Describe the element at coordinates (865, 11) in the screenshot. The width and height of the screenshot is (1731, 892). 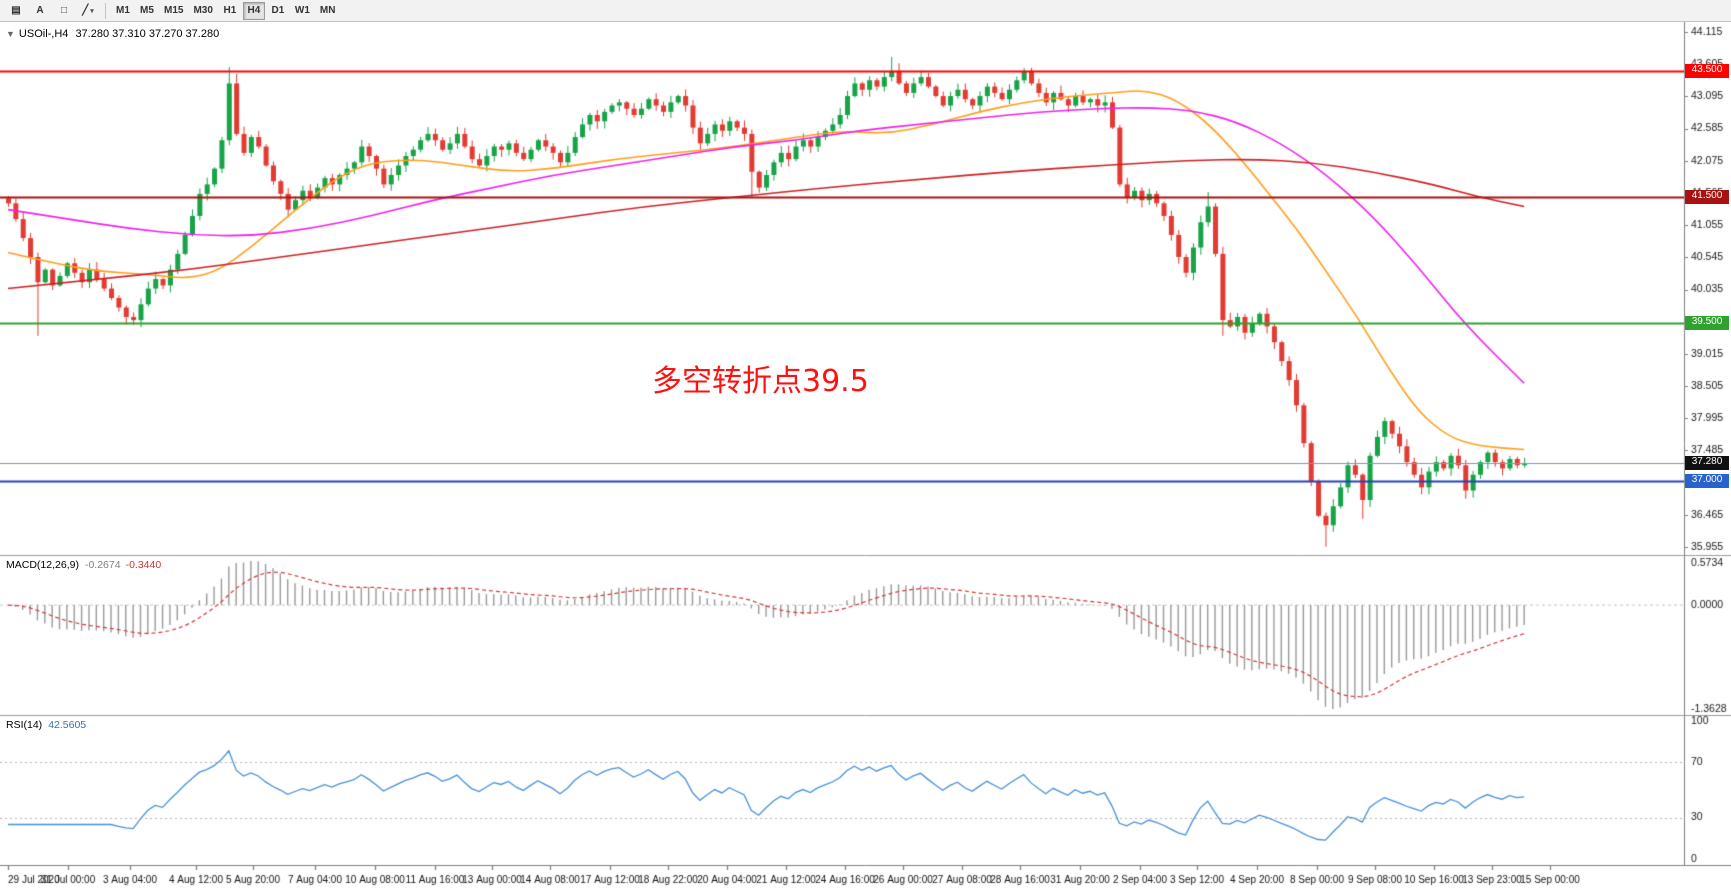
I see `toolbar: ▤ A □ ╱ ▾ M1 M5 M15 M30 H1 H4 D1 W1 MN` at that location.